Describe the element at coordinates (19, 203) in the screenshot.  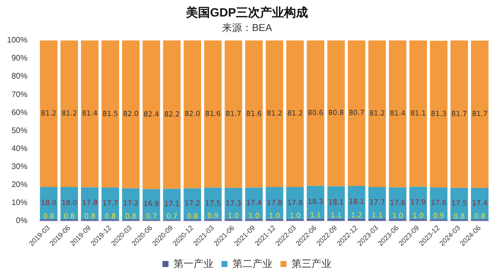
I see `y-tick-label: 10%` at that location.